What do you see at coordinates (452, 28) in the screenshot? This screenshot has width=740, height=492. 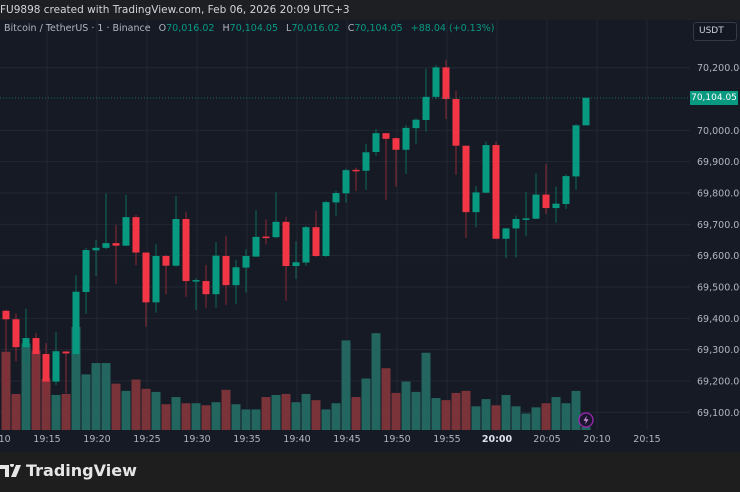 I see `change-value: +88.04 (+0.13%)` at bounding box center [452, 28].